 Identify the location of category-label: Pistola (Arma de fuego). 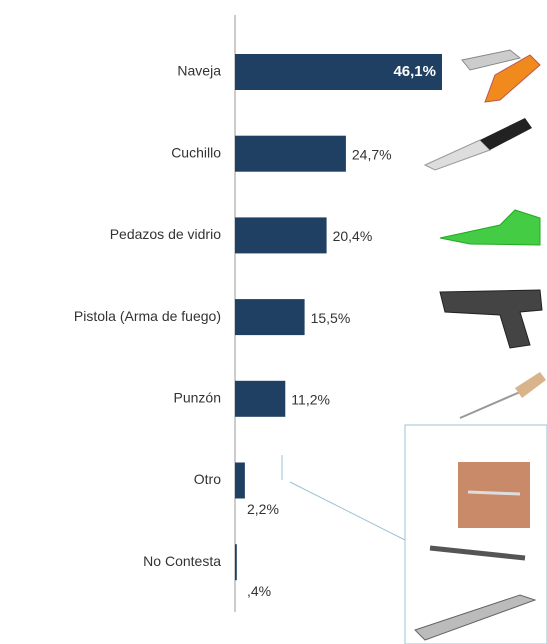
(147, 316).